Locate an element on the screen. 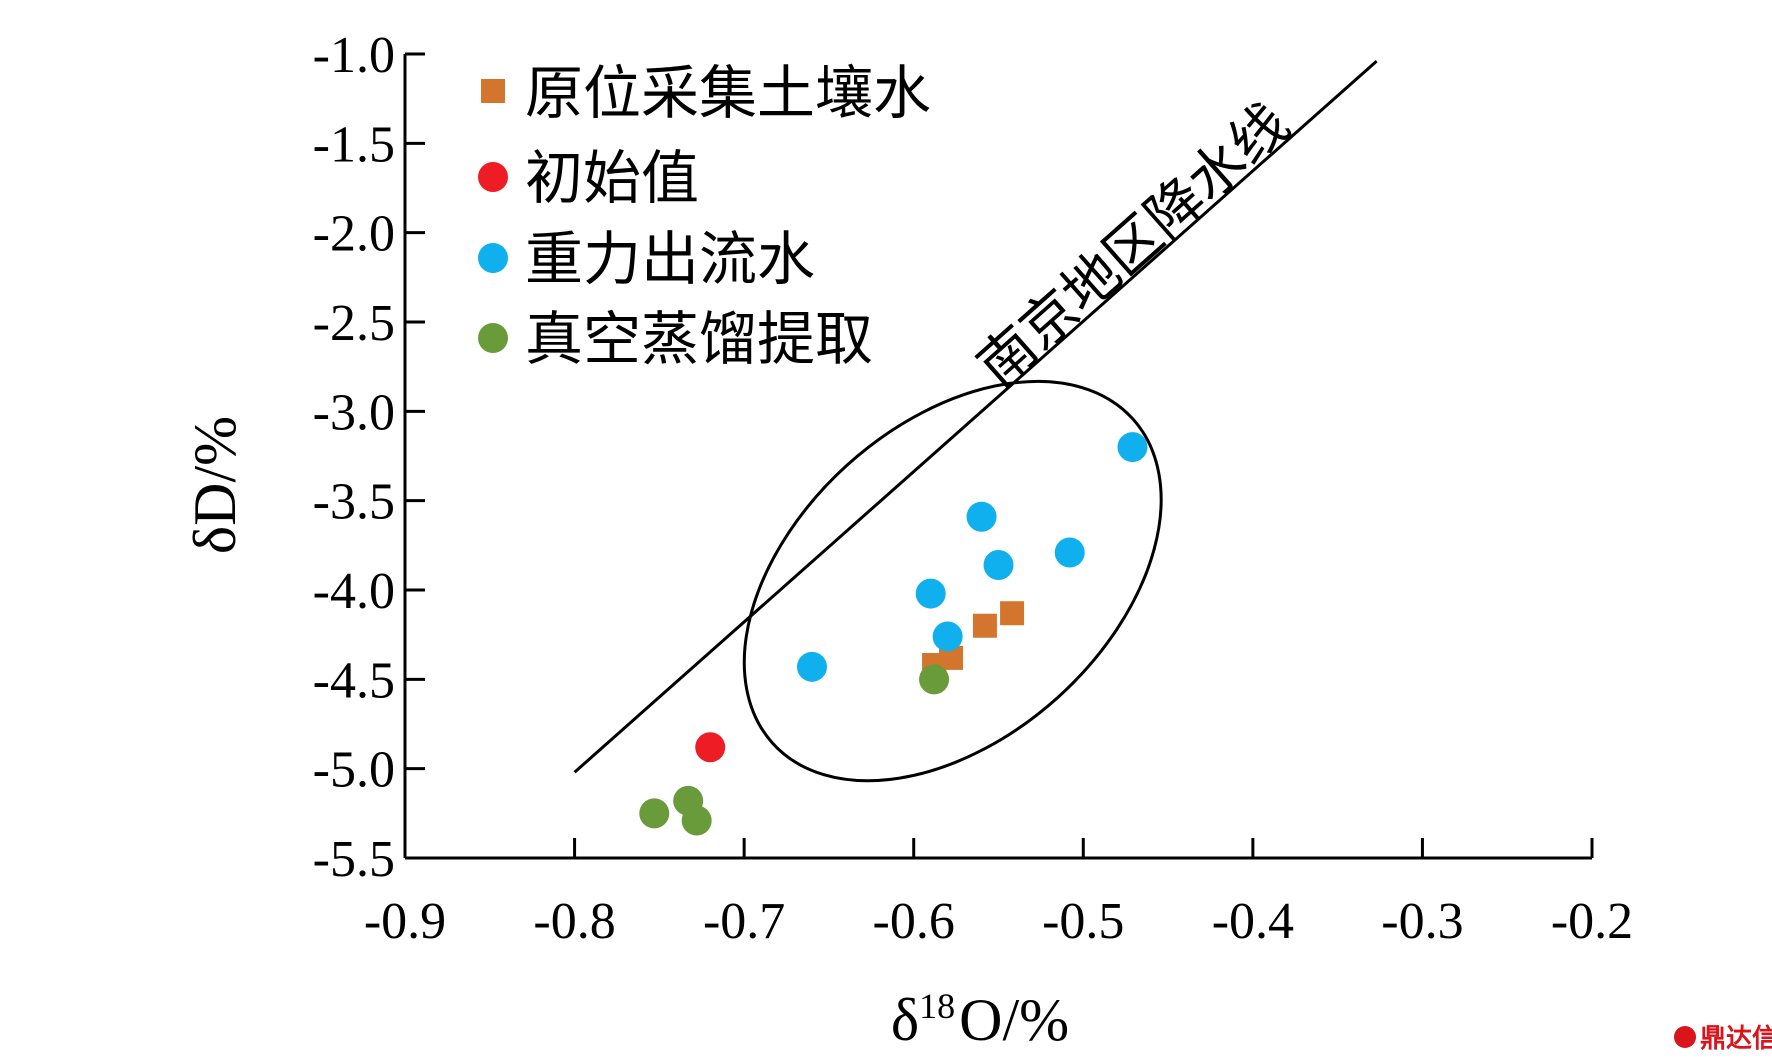 This screenshot has width=1772, height=1063. x-axis-title-prefix: δ is located at coordinates (905, 1020).